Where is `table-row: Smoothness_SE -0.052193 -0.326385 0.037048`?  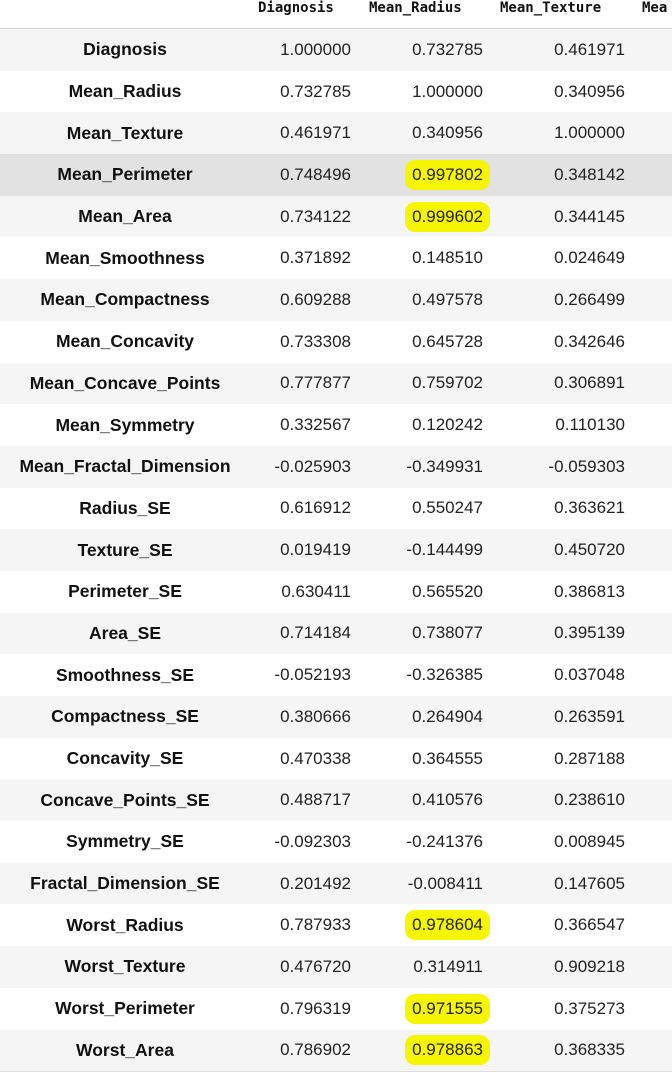
table-row: Smoothness_SE -0.052193 -0.326385 0.037048 is located at coordinates (336, 675).